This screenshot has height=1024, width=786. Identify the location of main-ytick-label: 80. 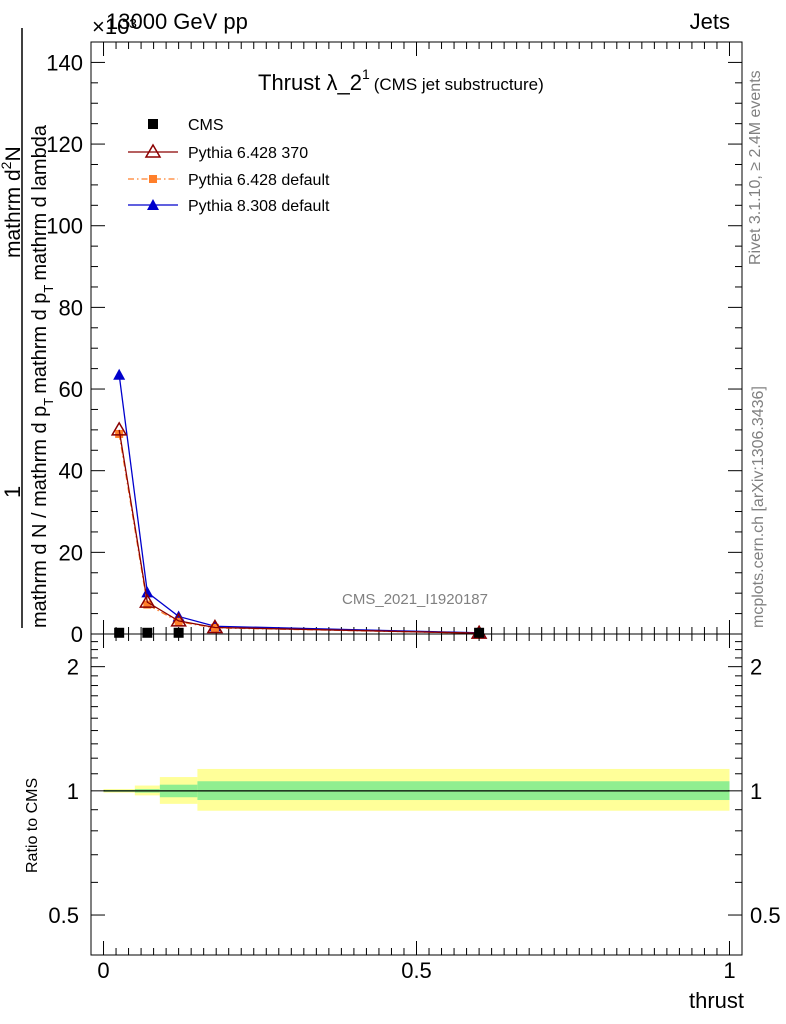
(71, 307).